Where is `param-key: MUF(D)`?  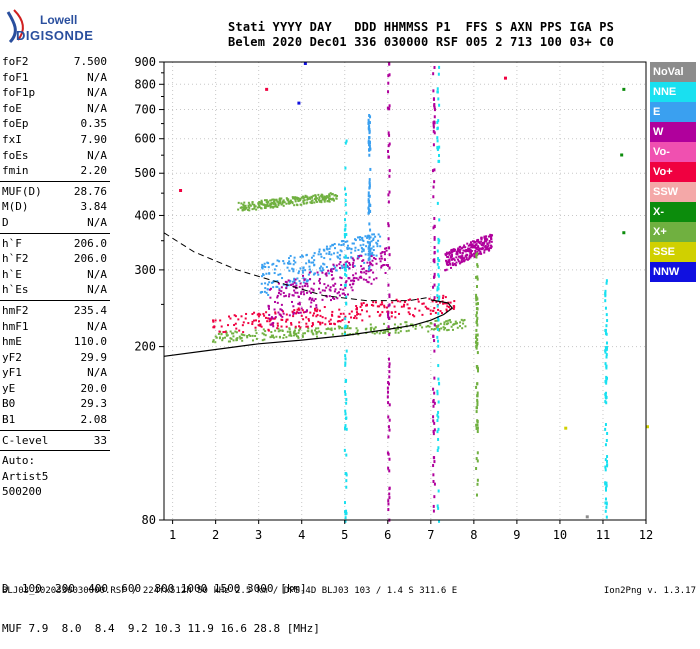 param-key: MUF(D) is located at coordinates (22, 191).